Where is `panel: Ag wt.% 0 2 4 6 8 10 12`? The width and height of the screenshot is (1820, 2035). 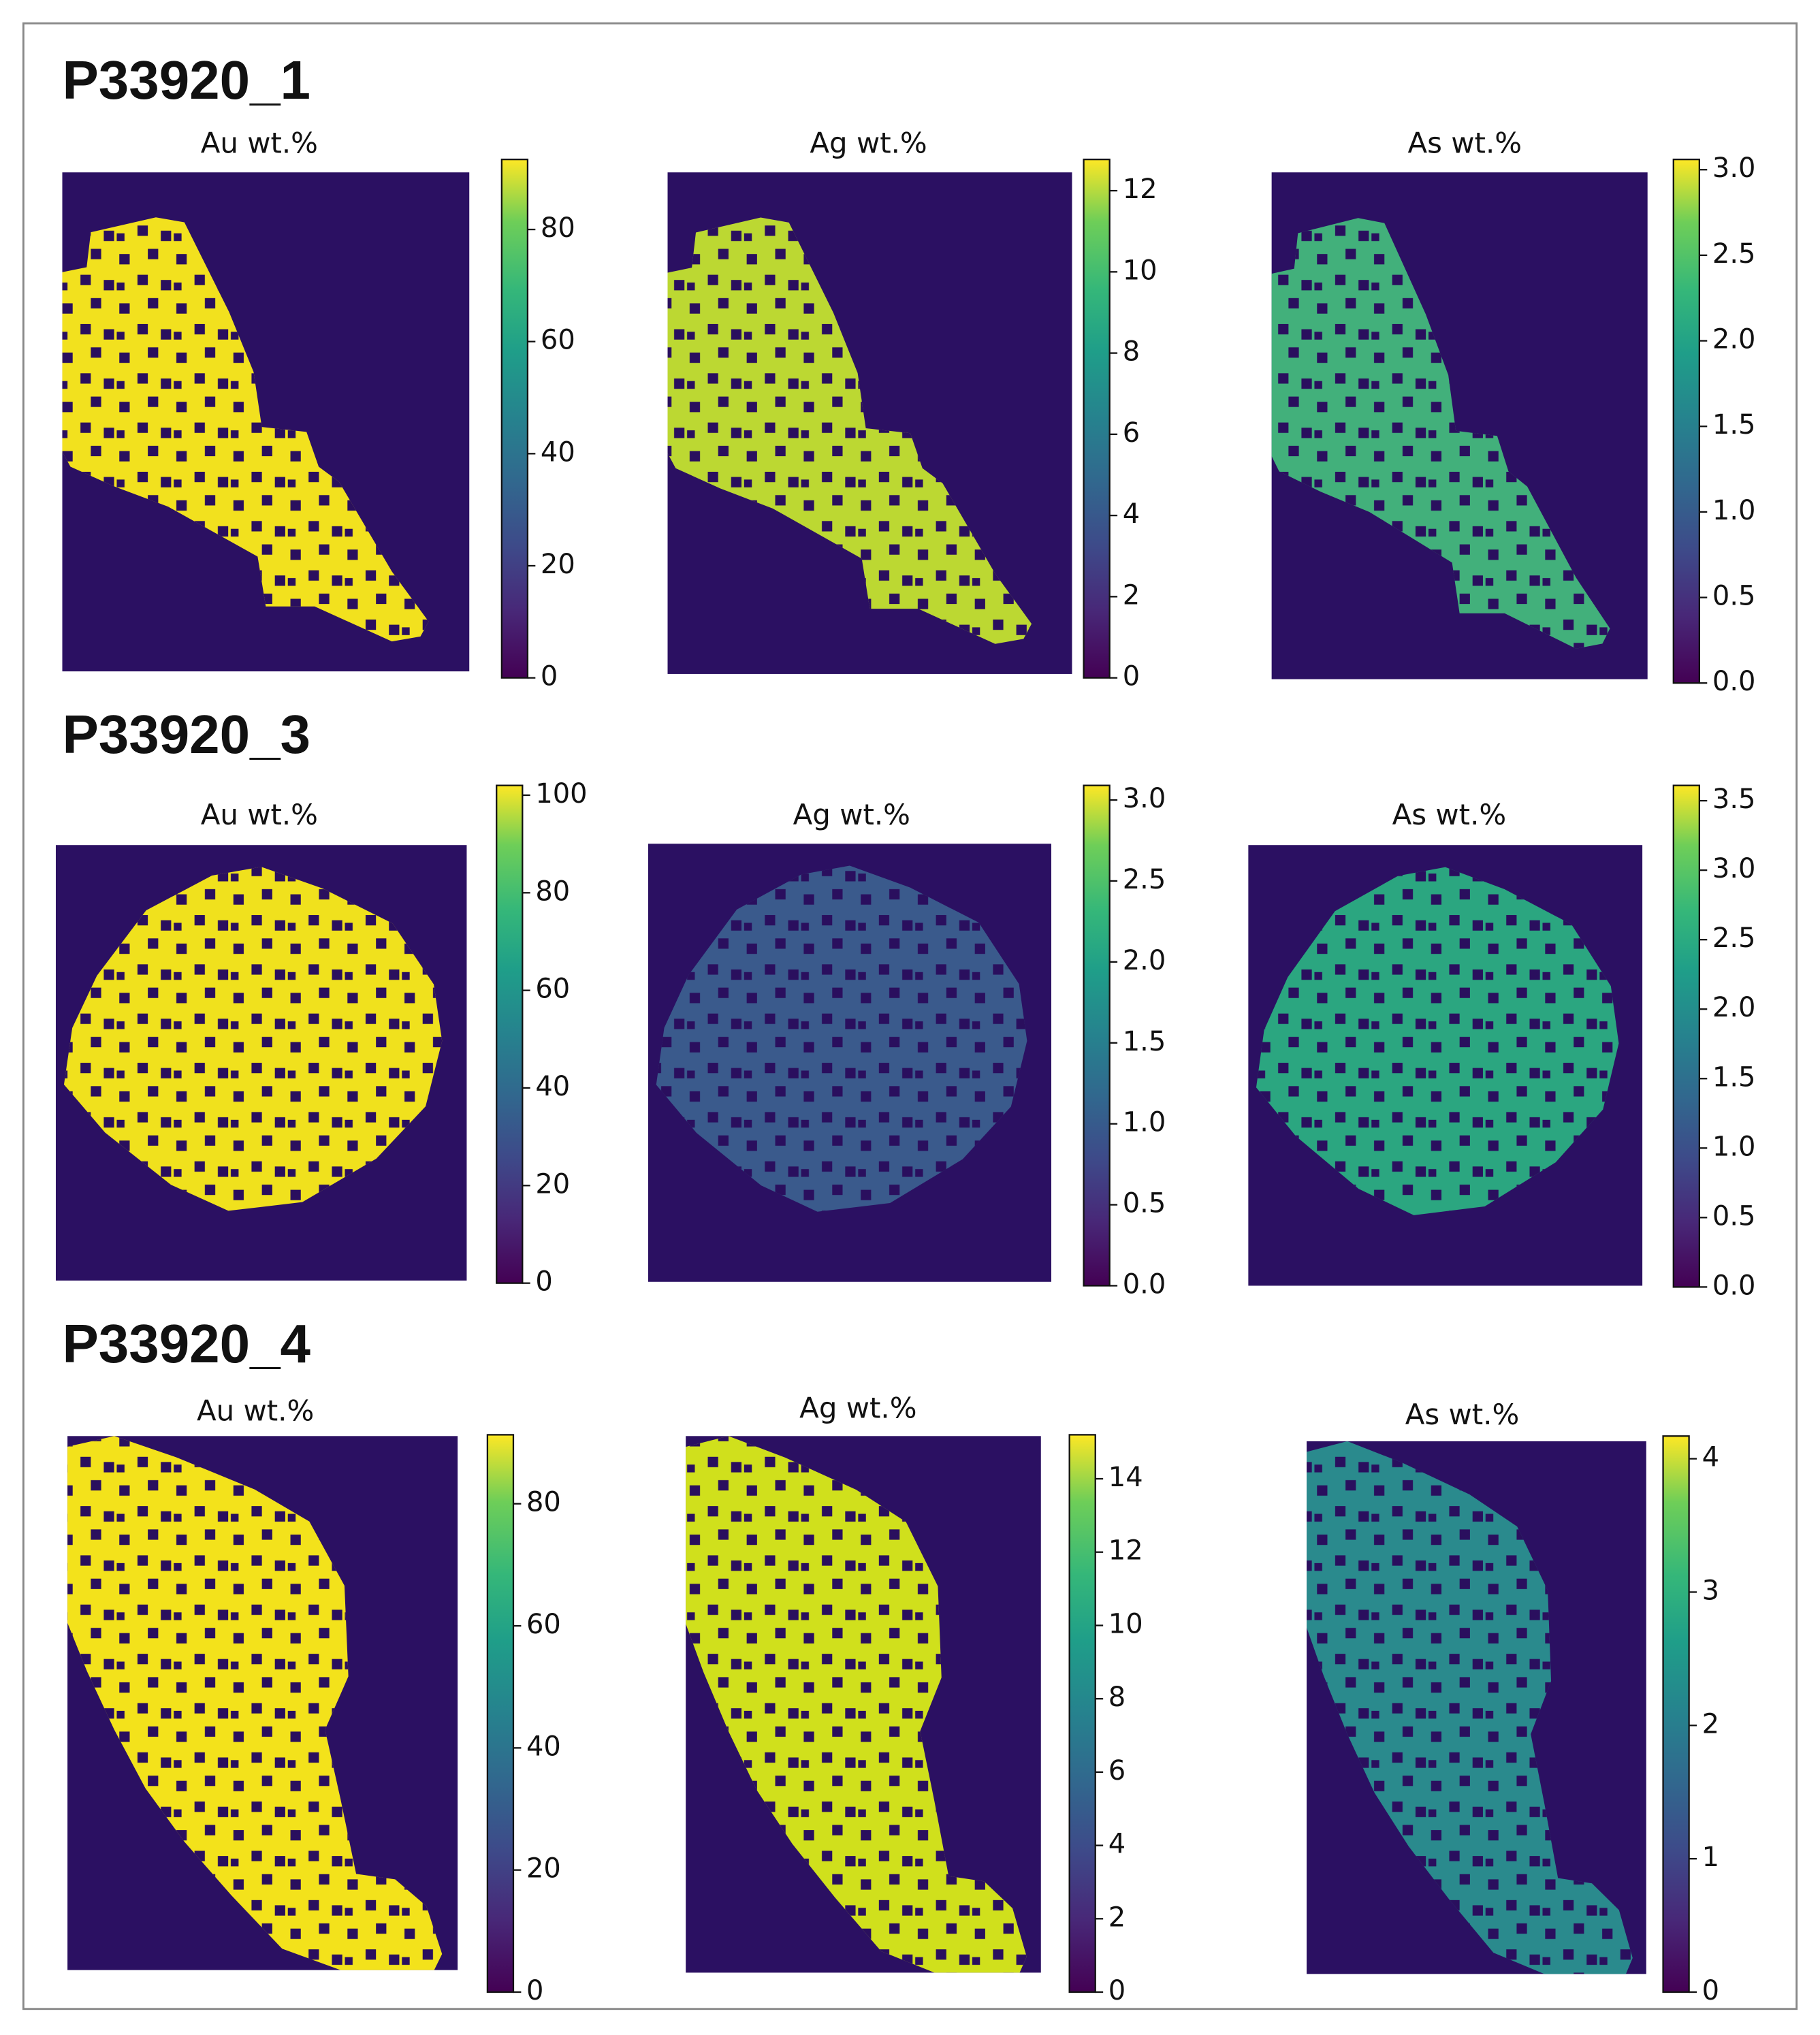 panel: Ag wt.% 0 2 4 6 8 10 12 is located at coordinates (912, 409).